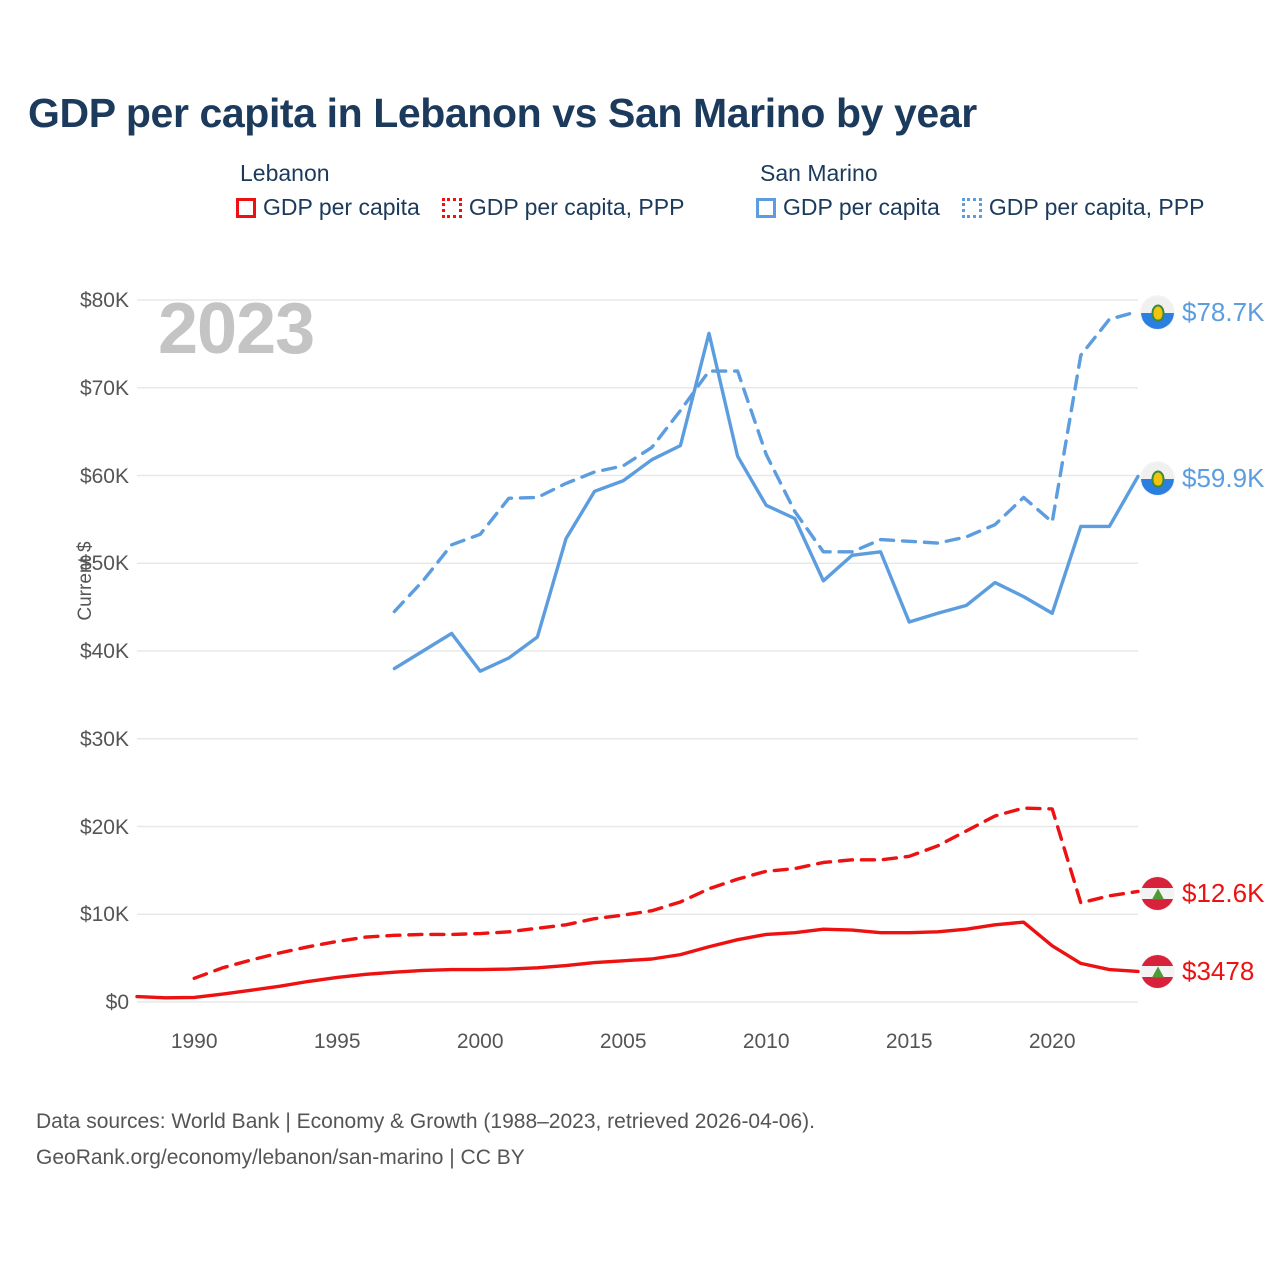 This screenshot has height=1280, width=1280. What do you see at coordinates (104, 564) in the screenshot?
I see `y-axis-tick-label: $50K` at bounding box center [104, 564].